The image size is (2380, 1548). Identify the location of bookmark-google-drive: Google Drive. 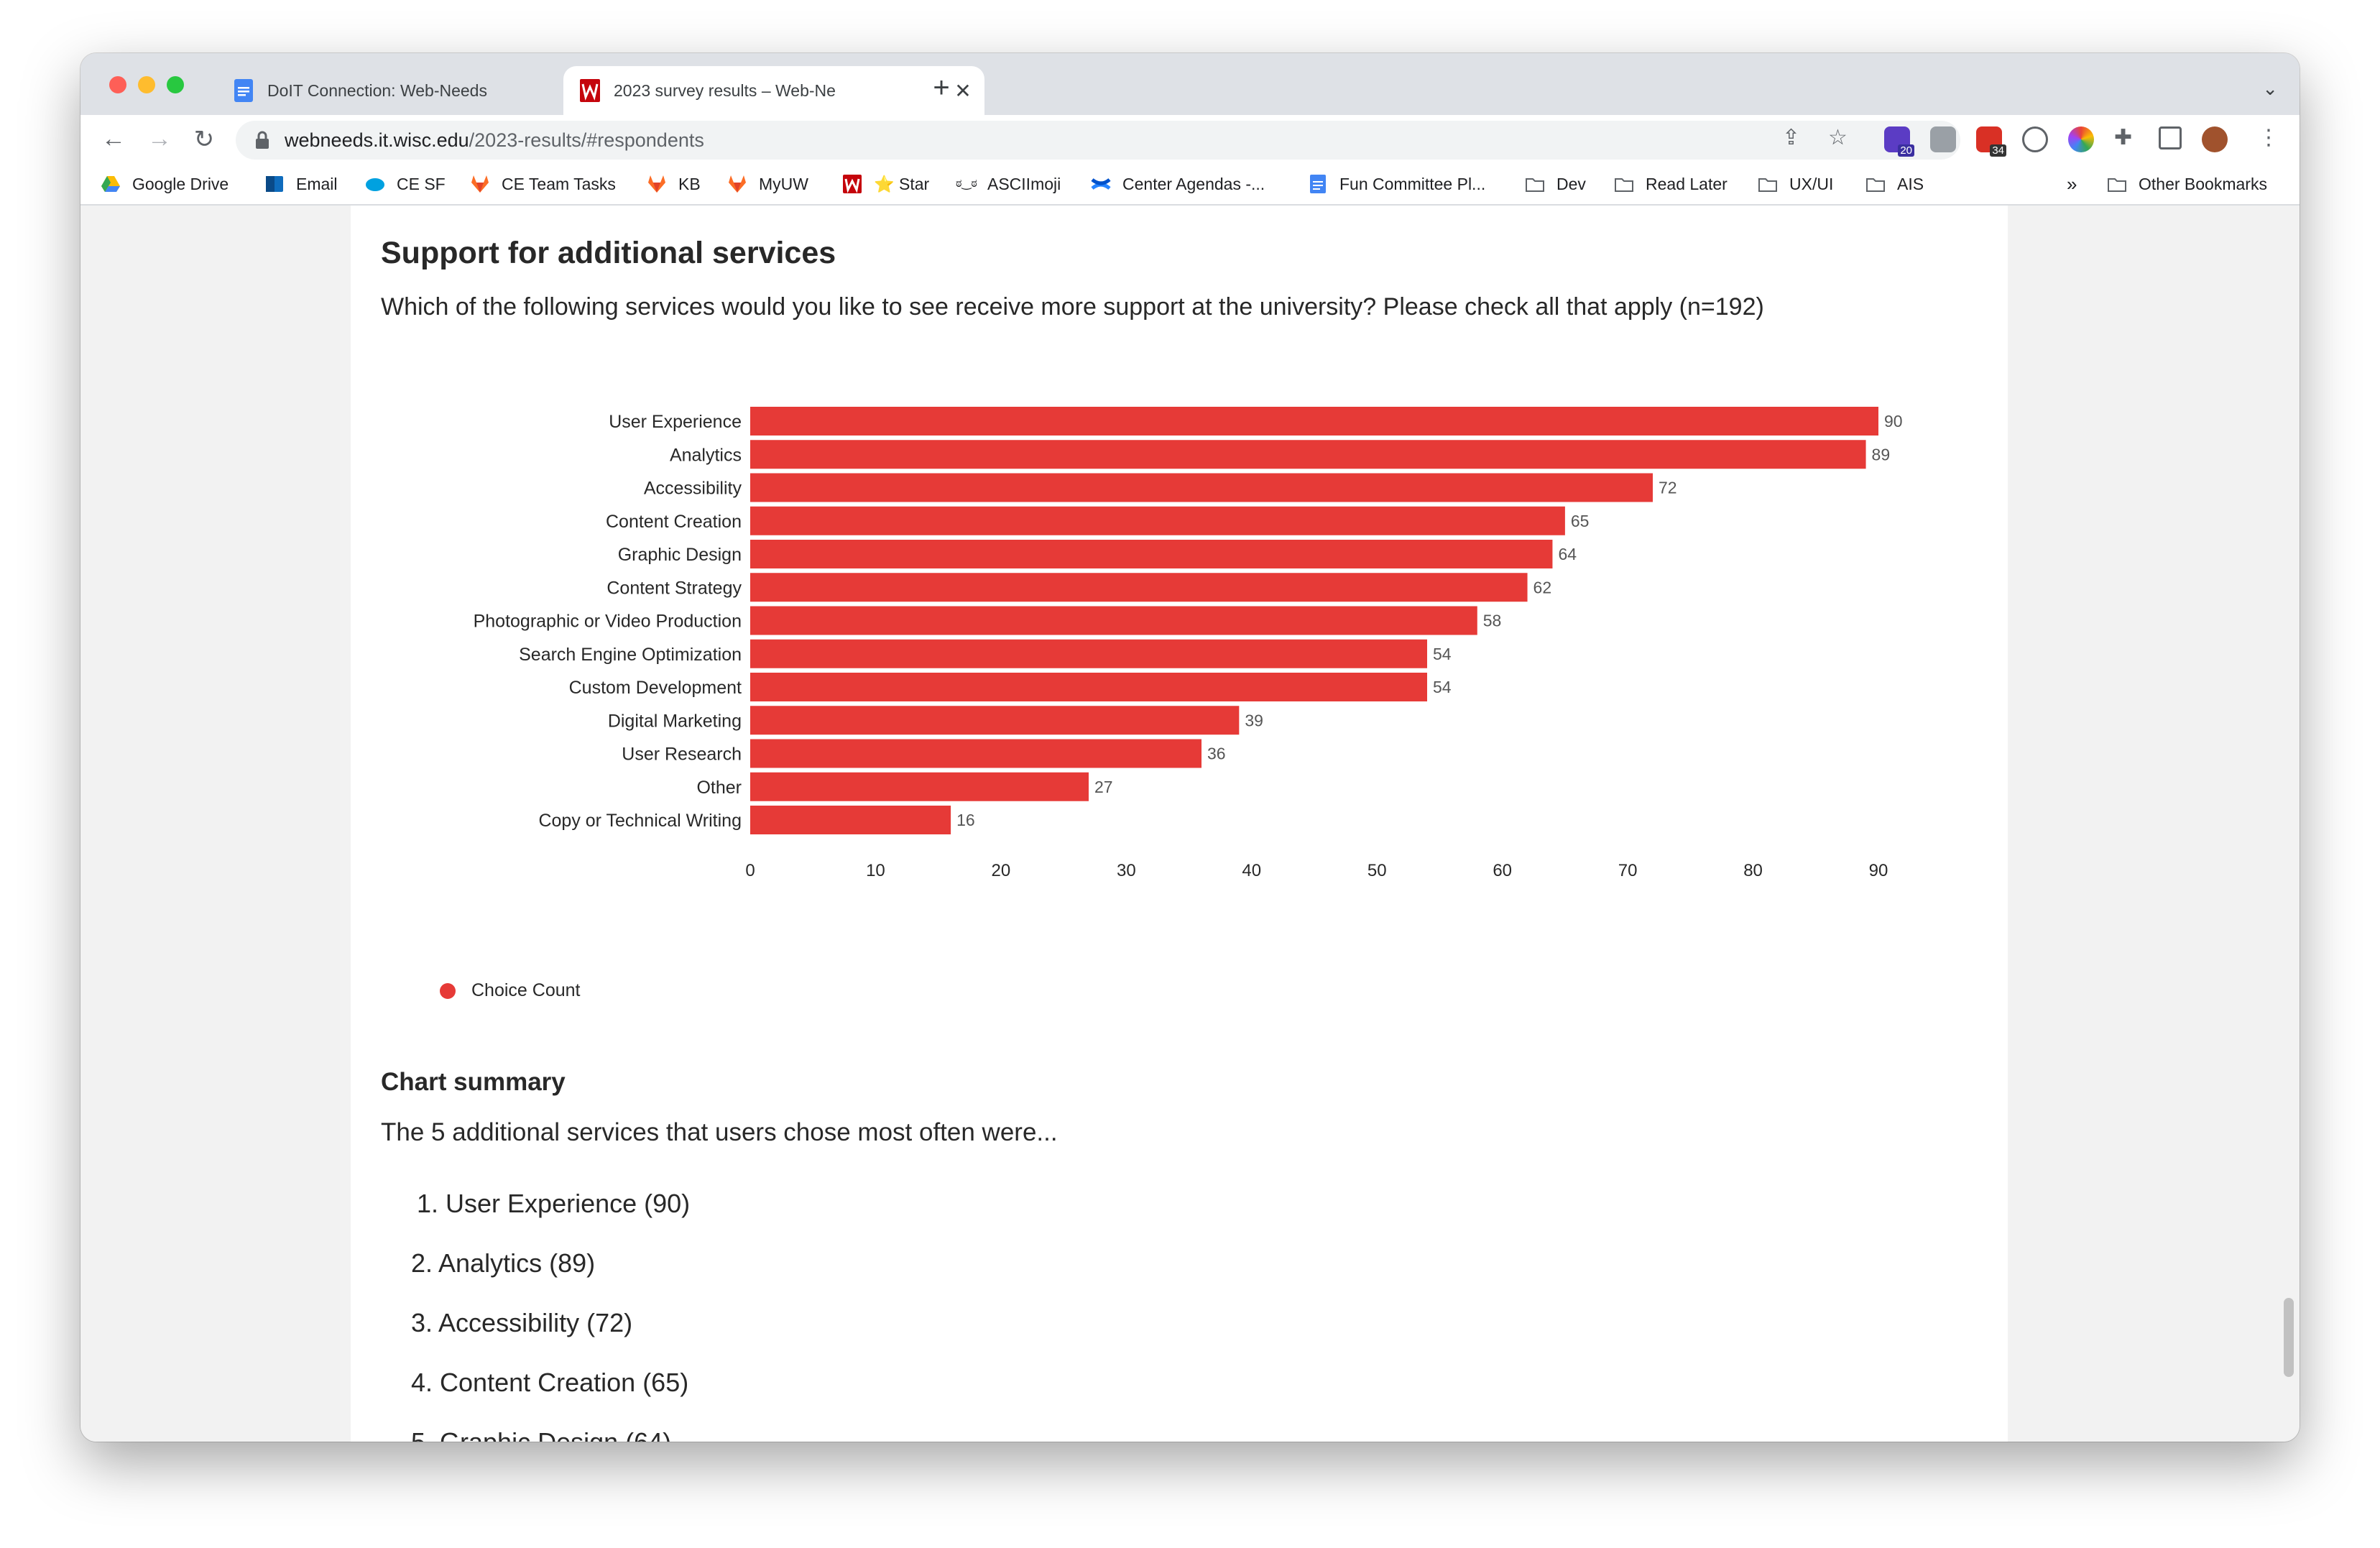
(165, 183).